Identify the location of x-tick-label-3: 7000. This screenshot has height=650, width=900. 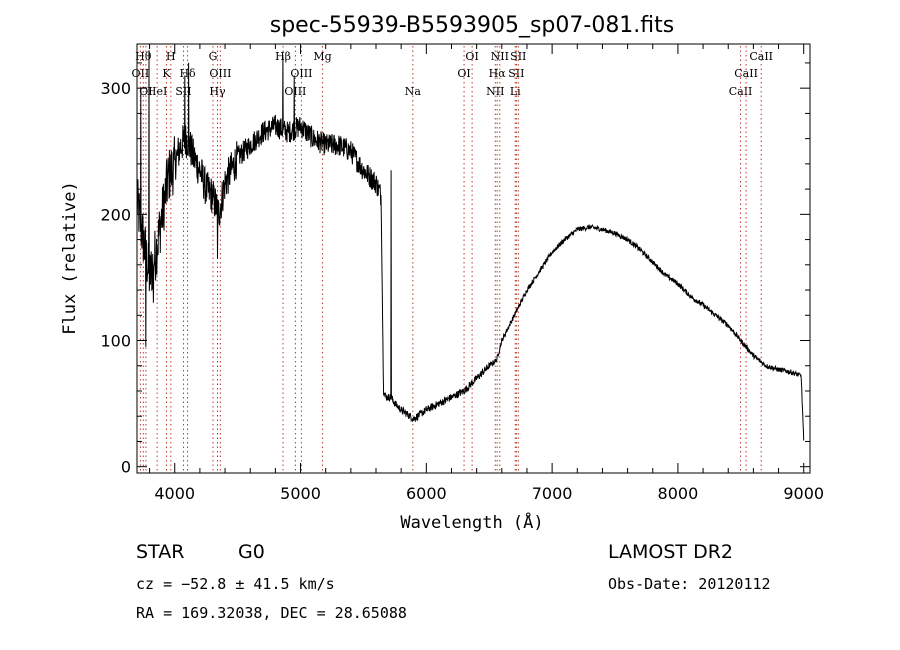
(552, 493).